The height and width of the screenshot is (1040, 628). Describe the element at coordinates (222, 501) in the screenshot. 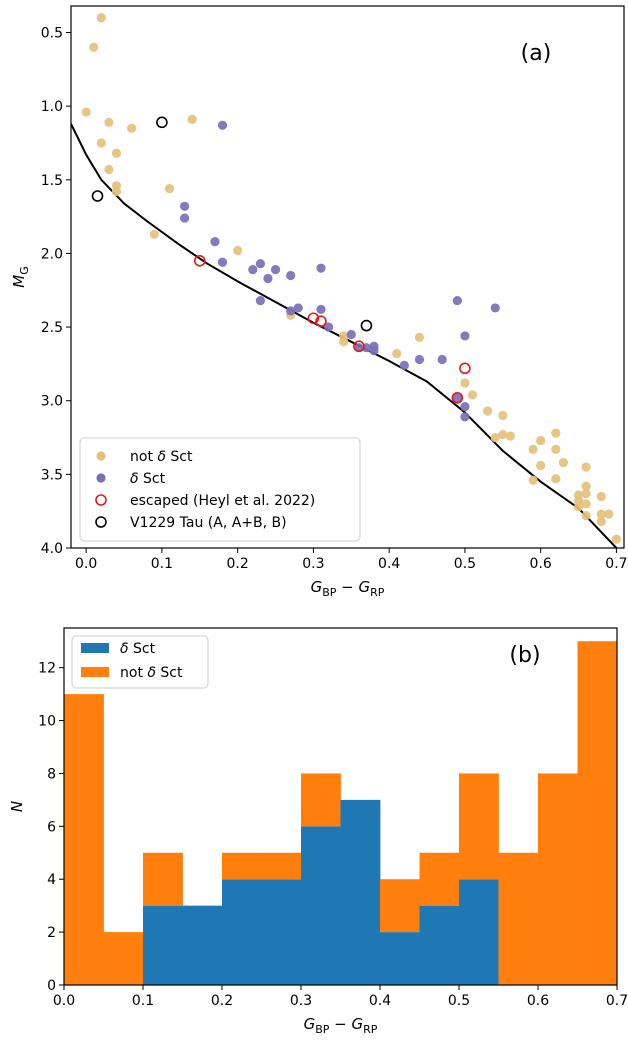

I see `legend-label-a-2: escaped (Heyl et al. 2022)` at that location.